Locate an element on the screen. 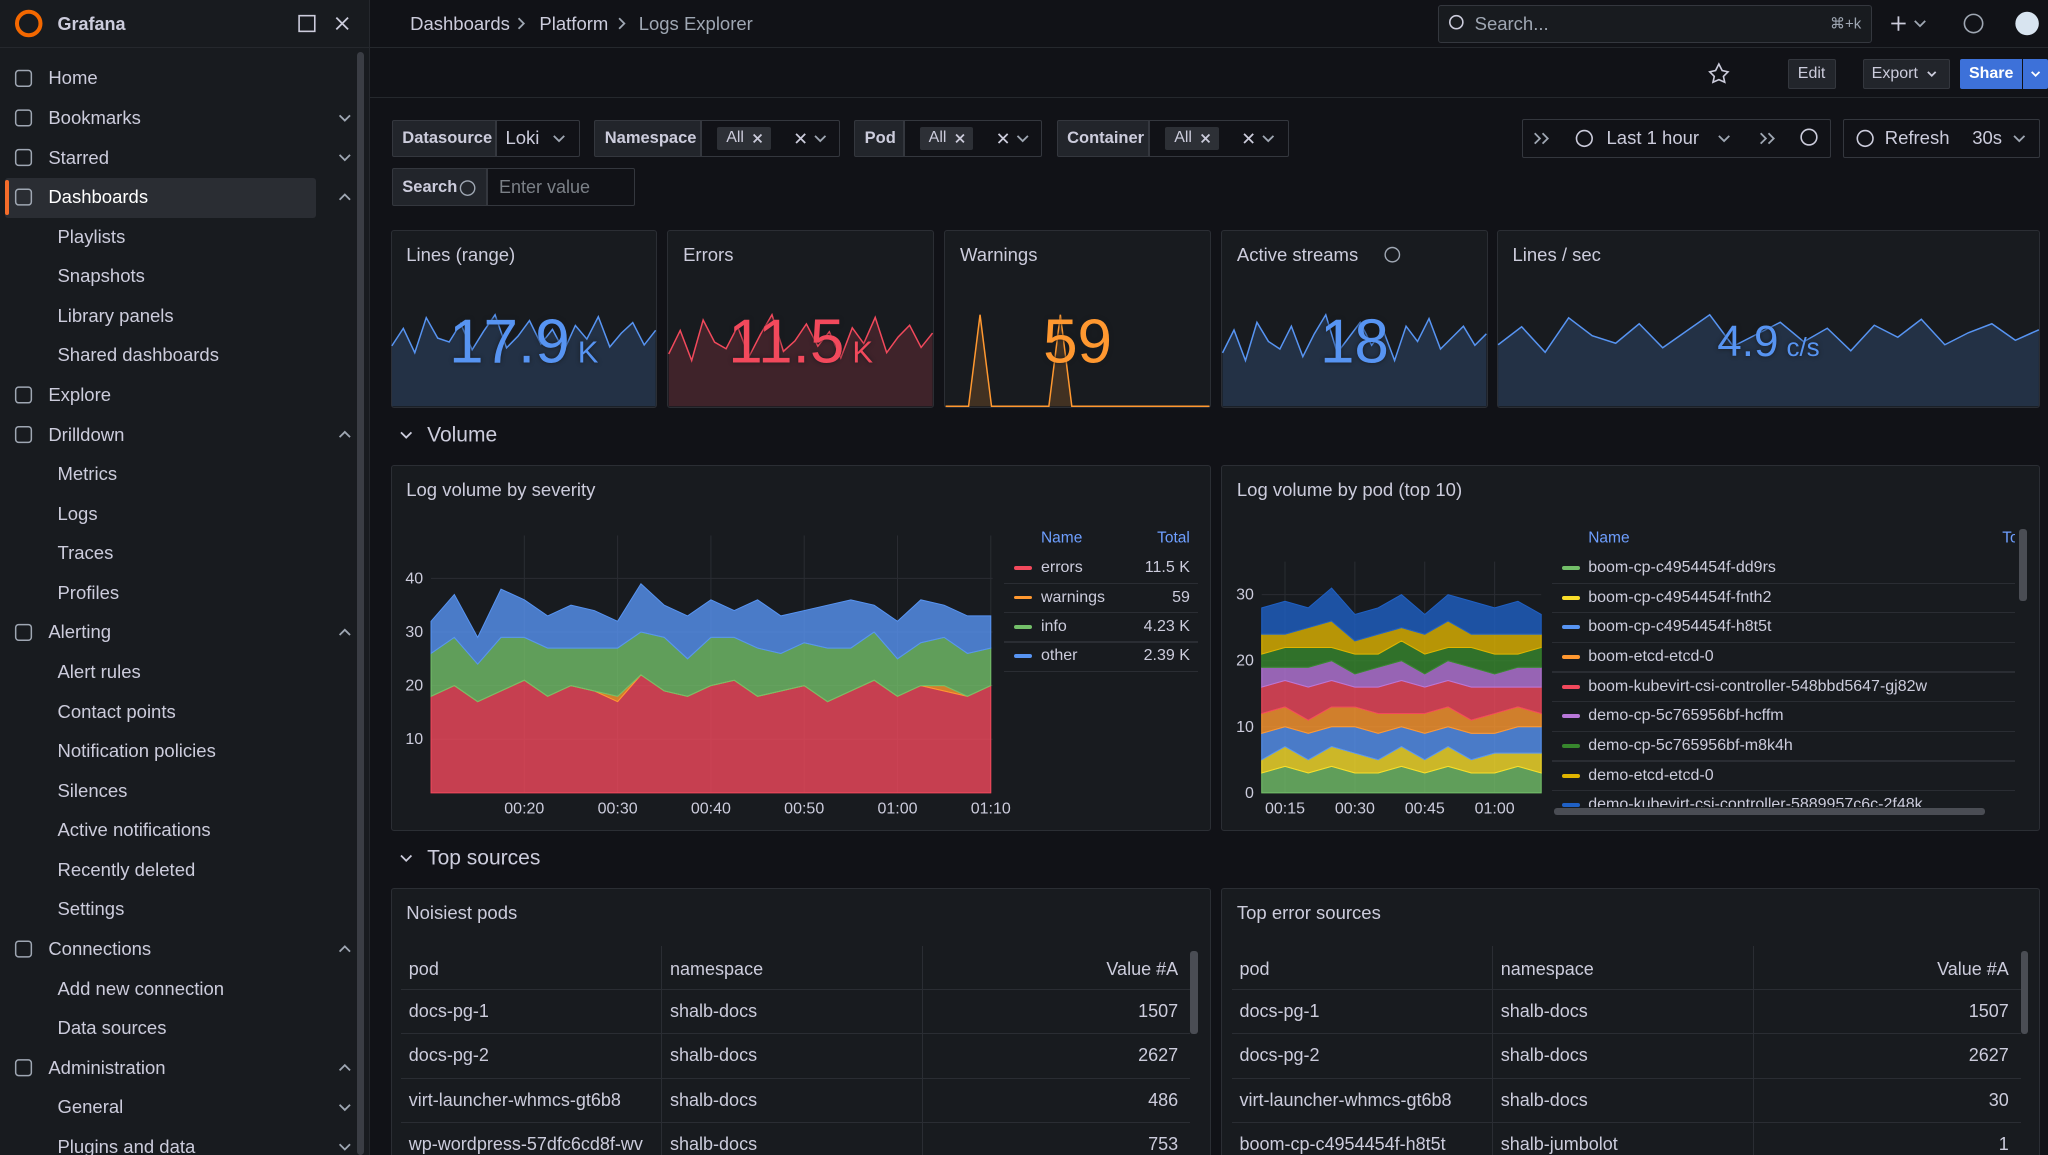 Image resolution: width=2048 pixels, height=1155 pixels. edit-button is located at coordinates (1812, 73).